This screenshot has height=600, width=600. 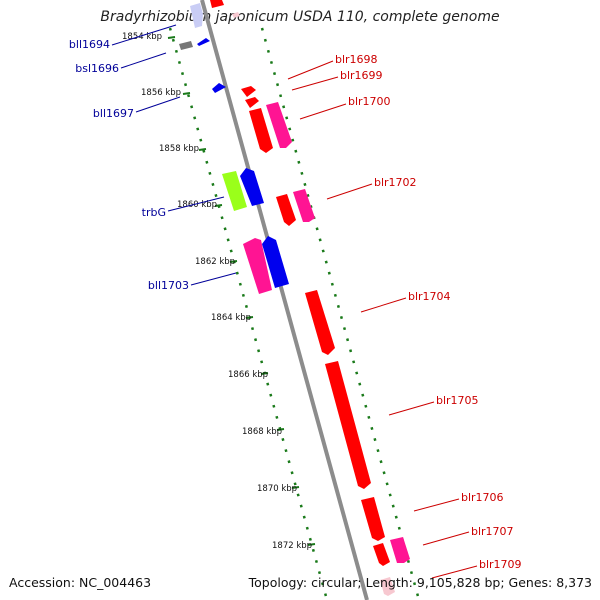 What do you see at coordinates (349, 191) in the screenshot?
I see `leader-blr1702` at bounding box center [349, 191].